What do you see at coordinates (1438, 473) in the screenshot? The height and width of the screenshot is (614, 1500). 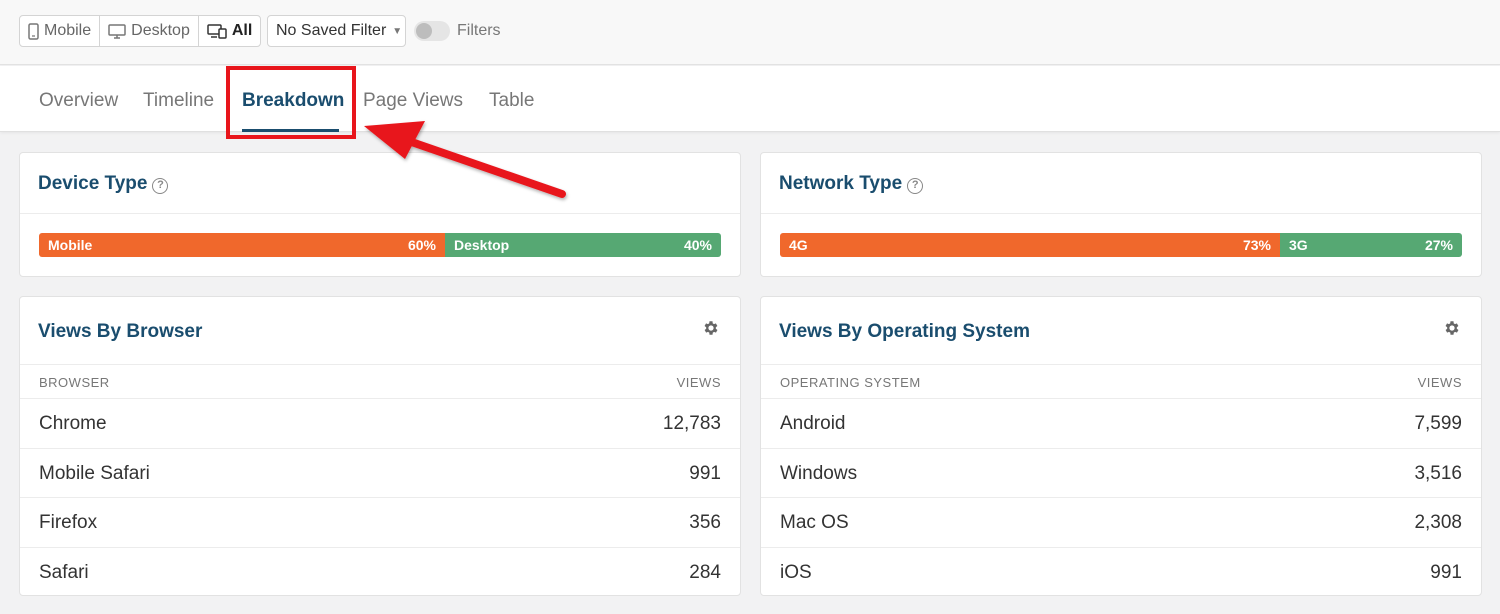 I see `row-value: 3,516` at bounding box center [1438, 473].